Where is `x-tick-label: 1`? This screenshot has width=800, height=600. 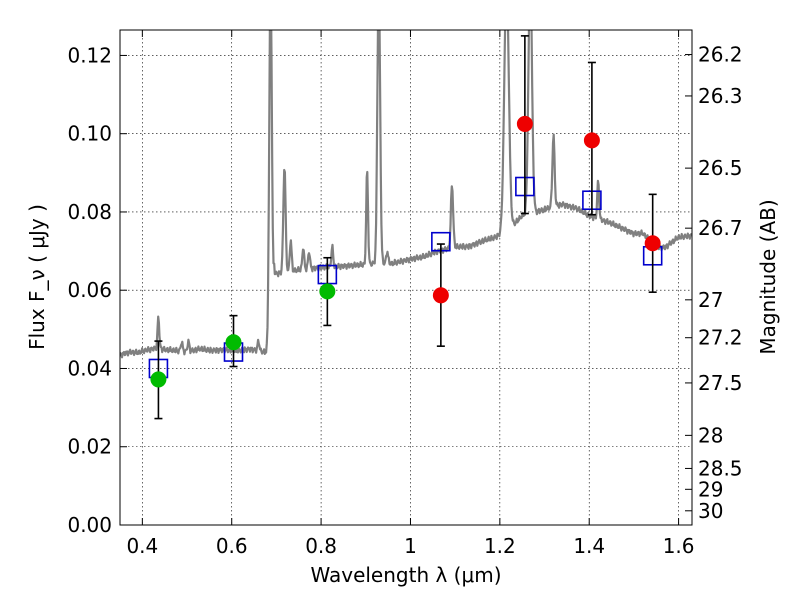 x-tick-label: 1 is located at coordinates (410, 546).